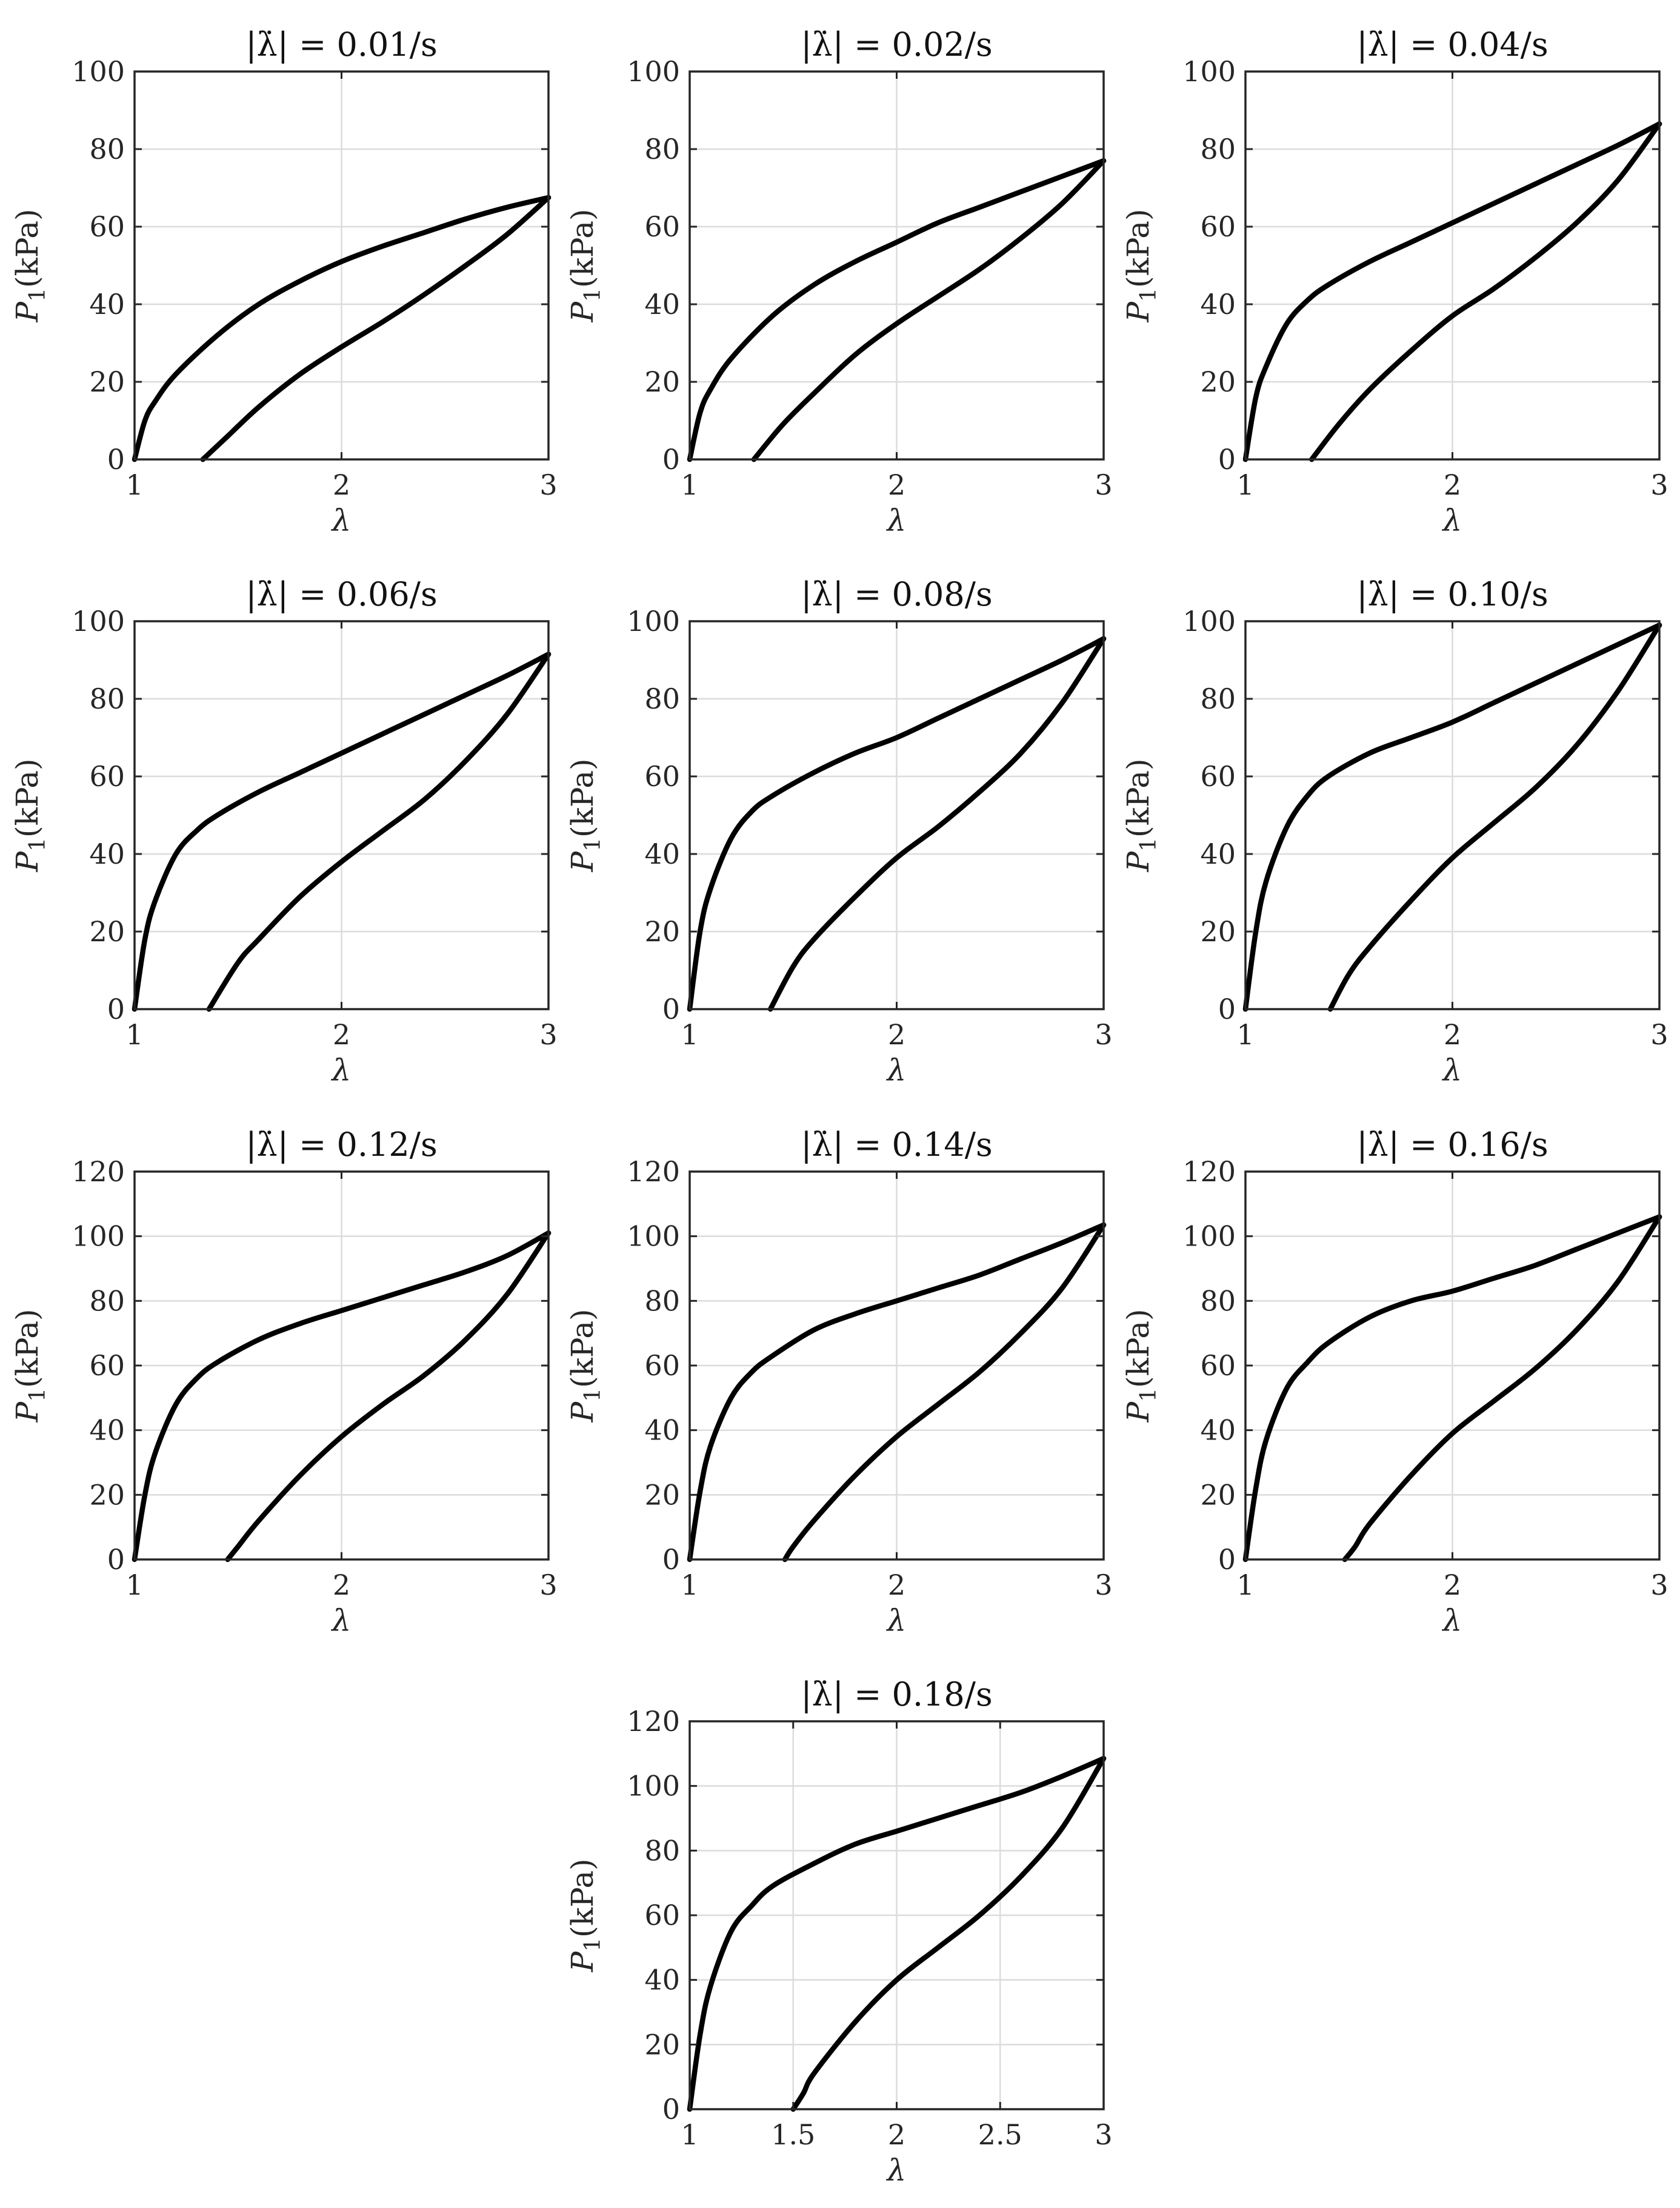  Describe the element at coordinates (793, 2134) in the screenshot. I see `x-tick-label: 1.5` at that location.